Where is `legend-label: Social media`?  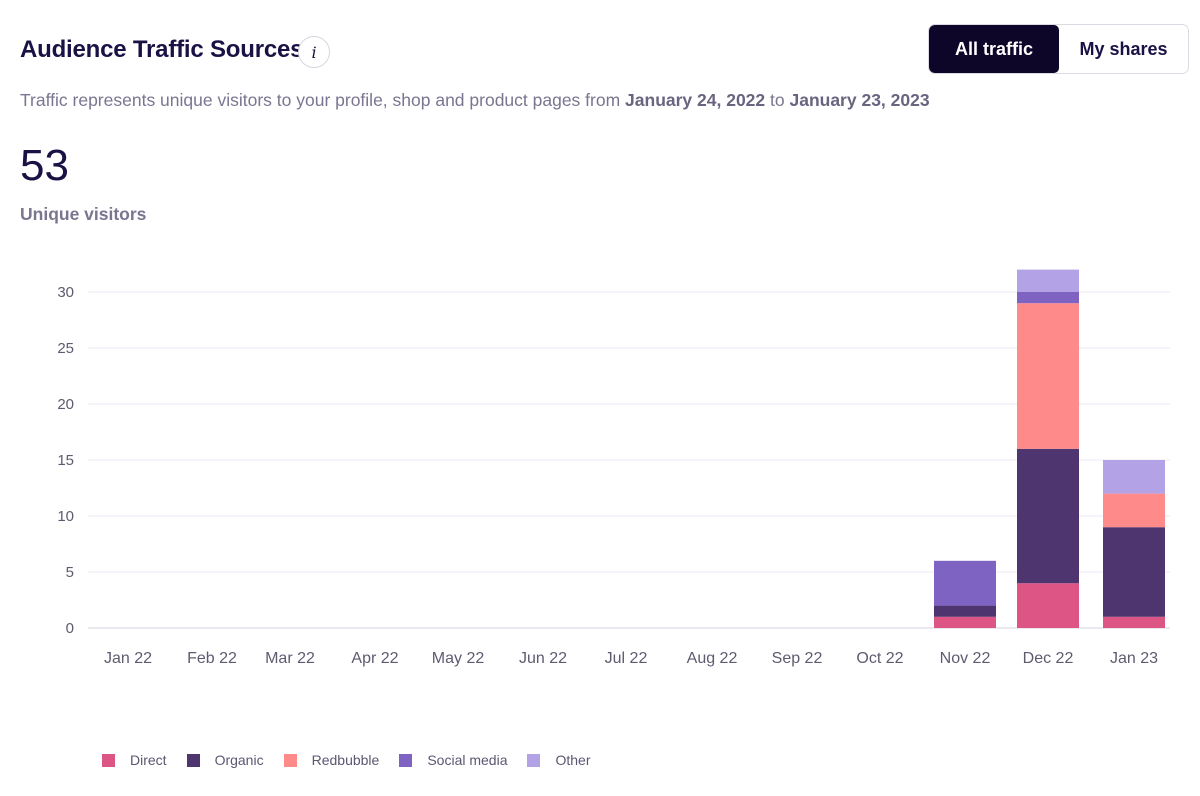 legend-label: Social media is located at coordinates (467, 760).